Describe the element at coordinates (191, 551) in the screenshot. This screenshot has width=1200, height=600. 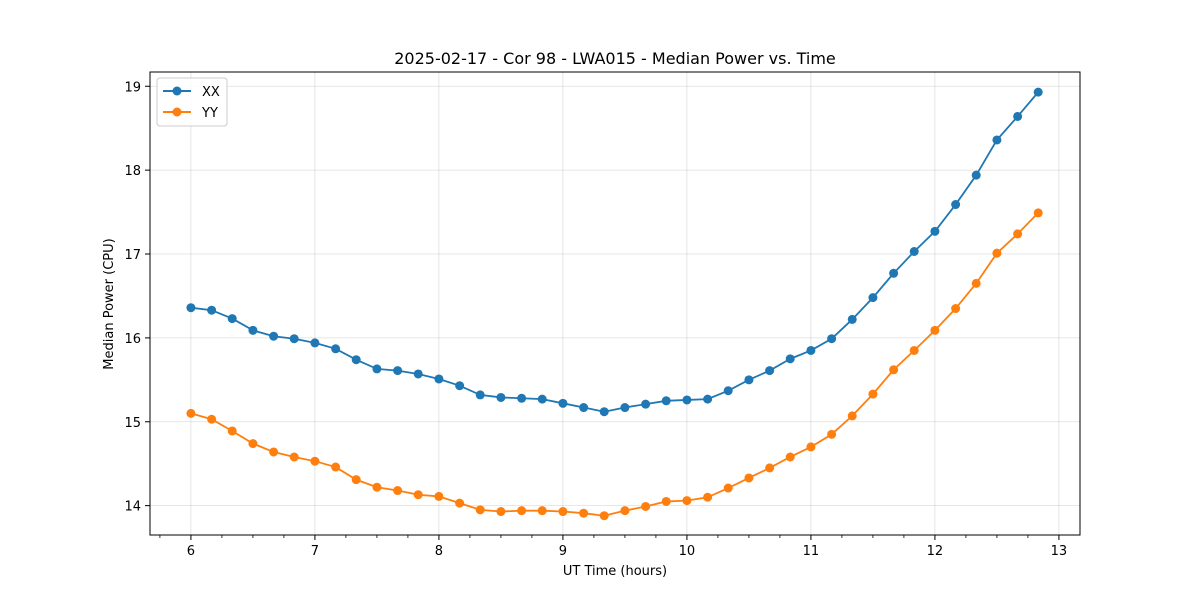
I see `x-tick-label: 6` at that location.